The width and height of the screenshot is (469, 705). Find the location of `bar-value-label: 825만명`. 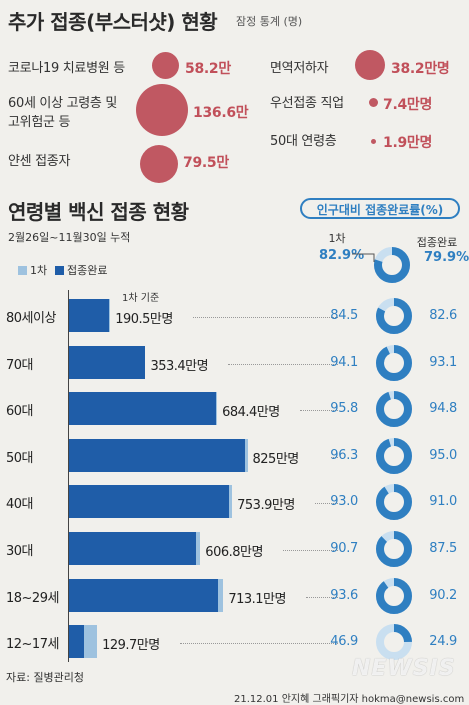

bar-value-label: 825만명 is located at coordinates (276, 459).